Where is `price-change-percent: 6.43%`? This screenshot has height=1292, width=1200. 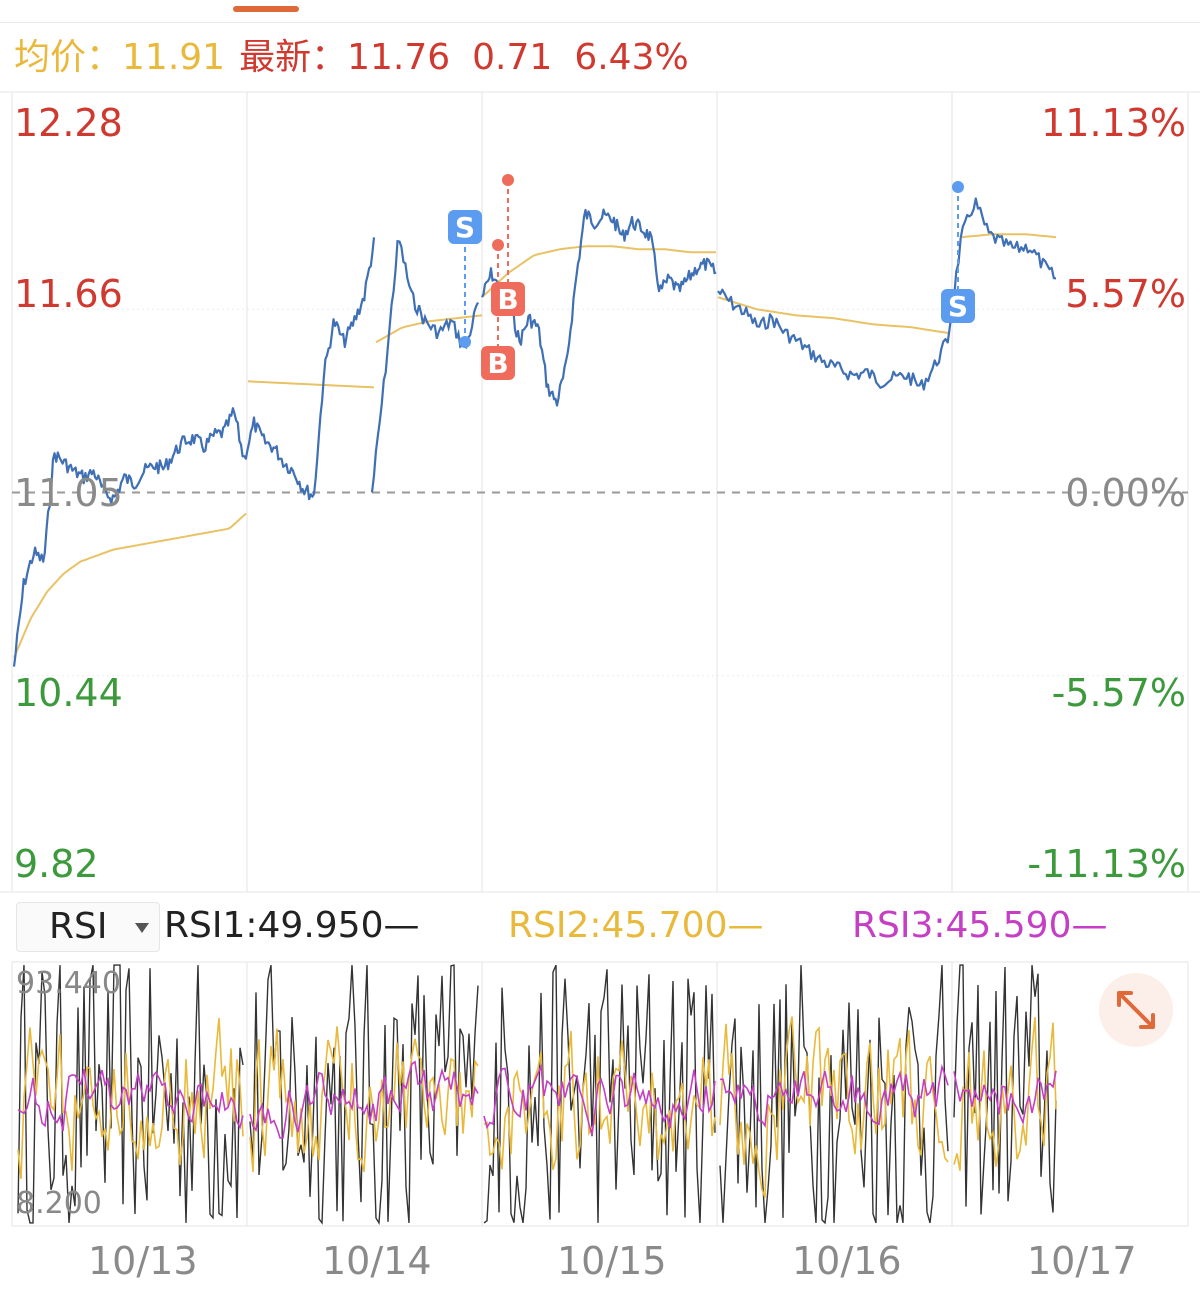
price-change-percent: 6.43% is located at coordinates (631, 57).